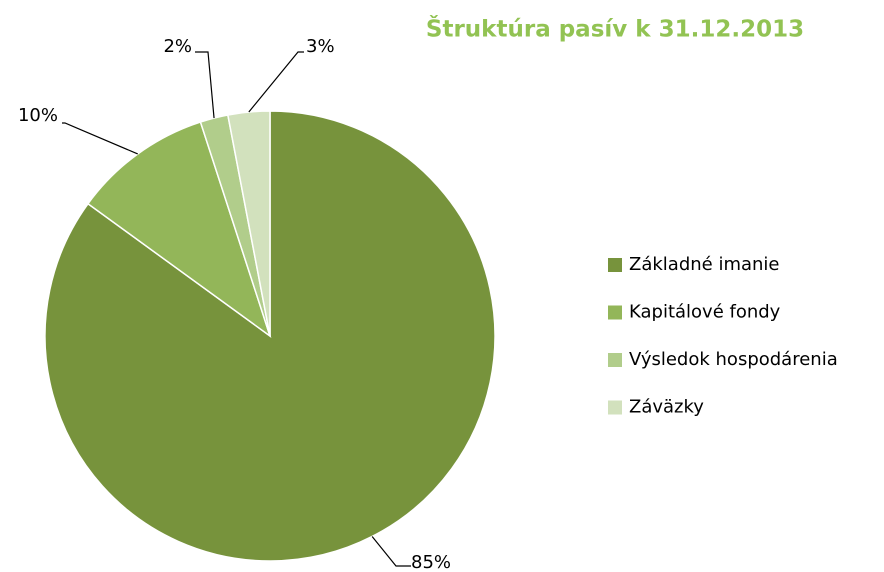  Describe the element at coordinates (320, 46) in the screenshot. I see `data-label: 3%` at that location.